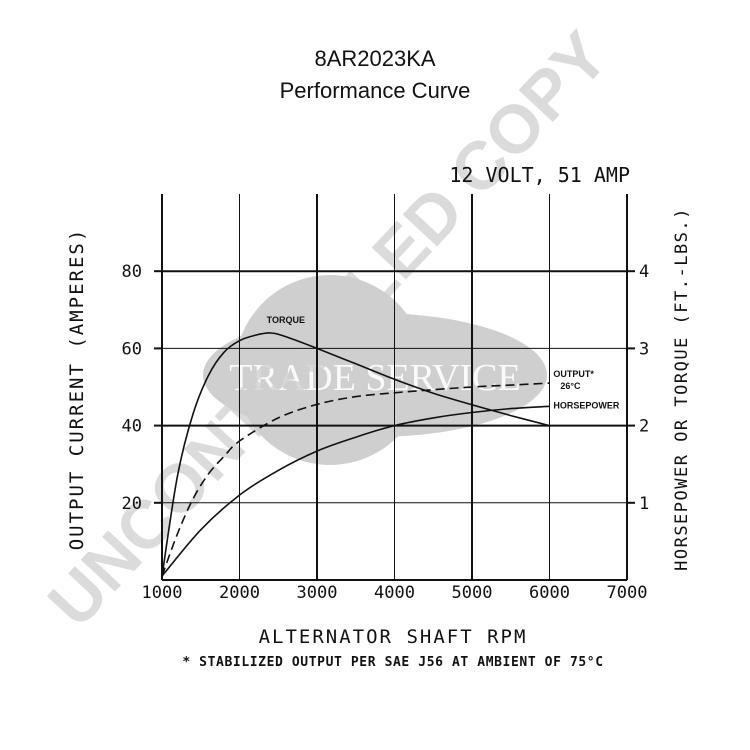 This screenshot has height=750, width=750. What do you see at coordinates (644, 272) in the screenshot?
I see `y-tick-label-right: 4` at bounding box center [644, 272].